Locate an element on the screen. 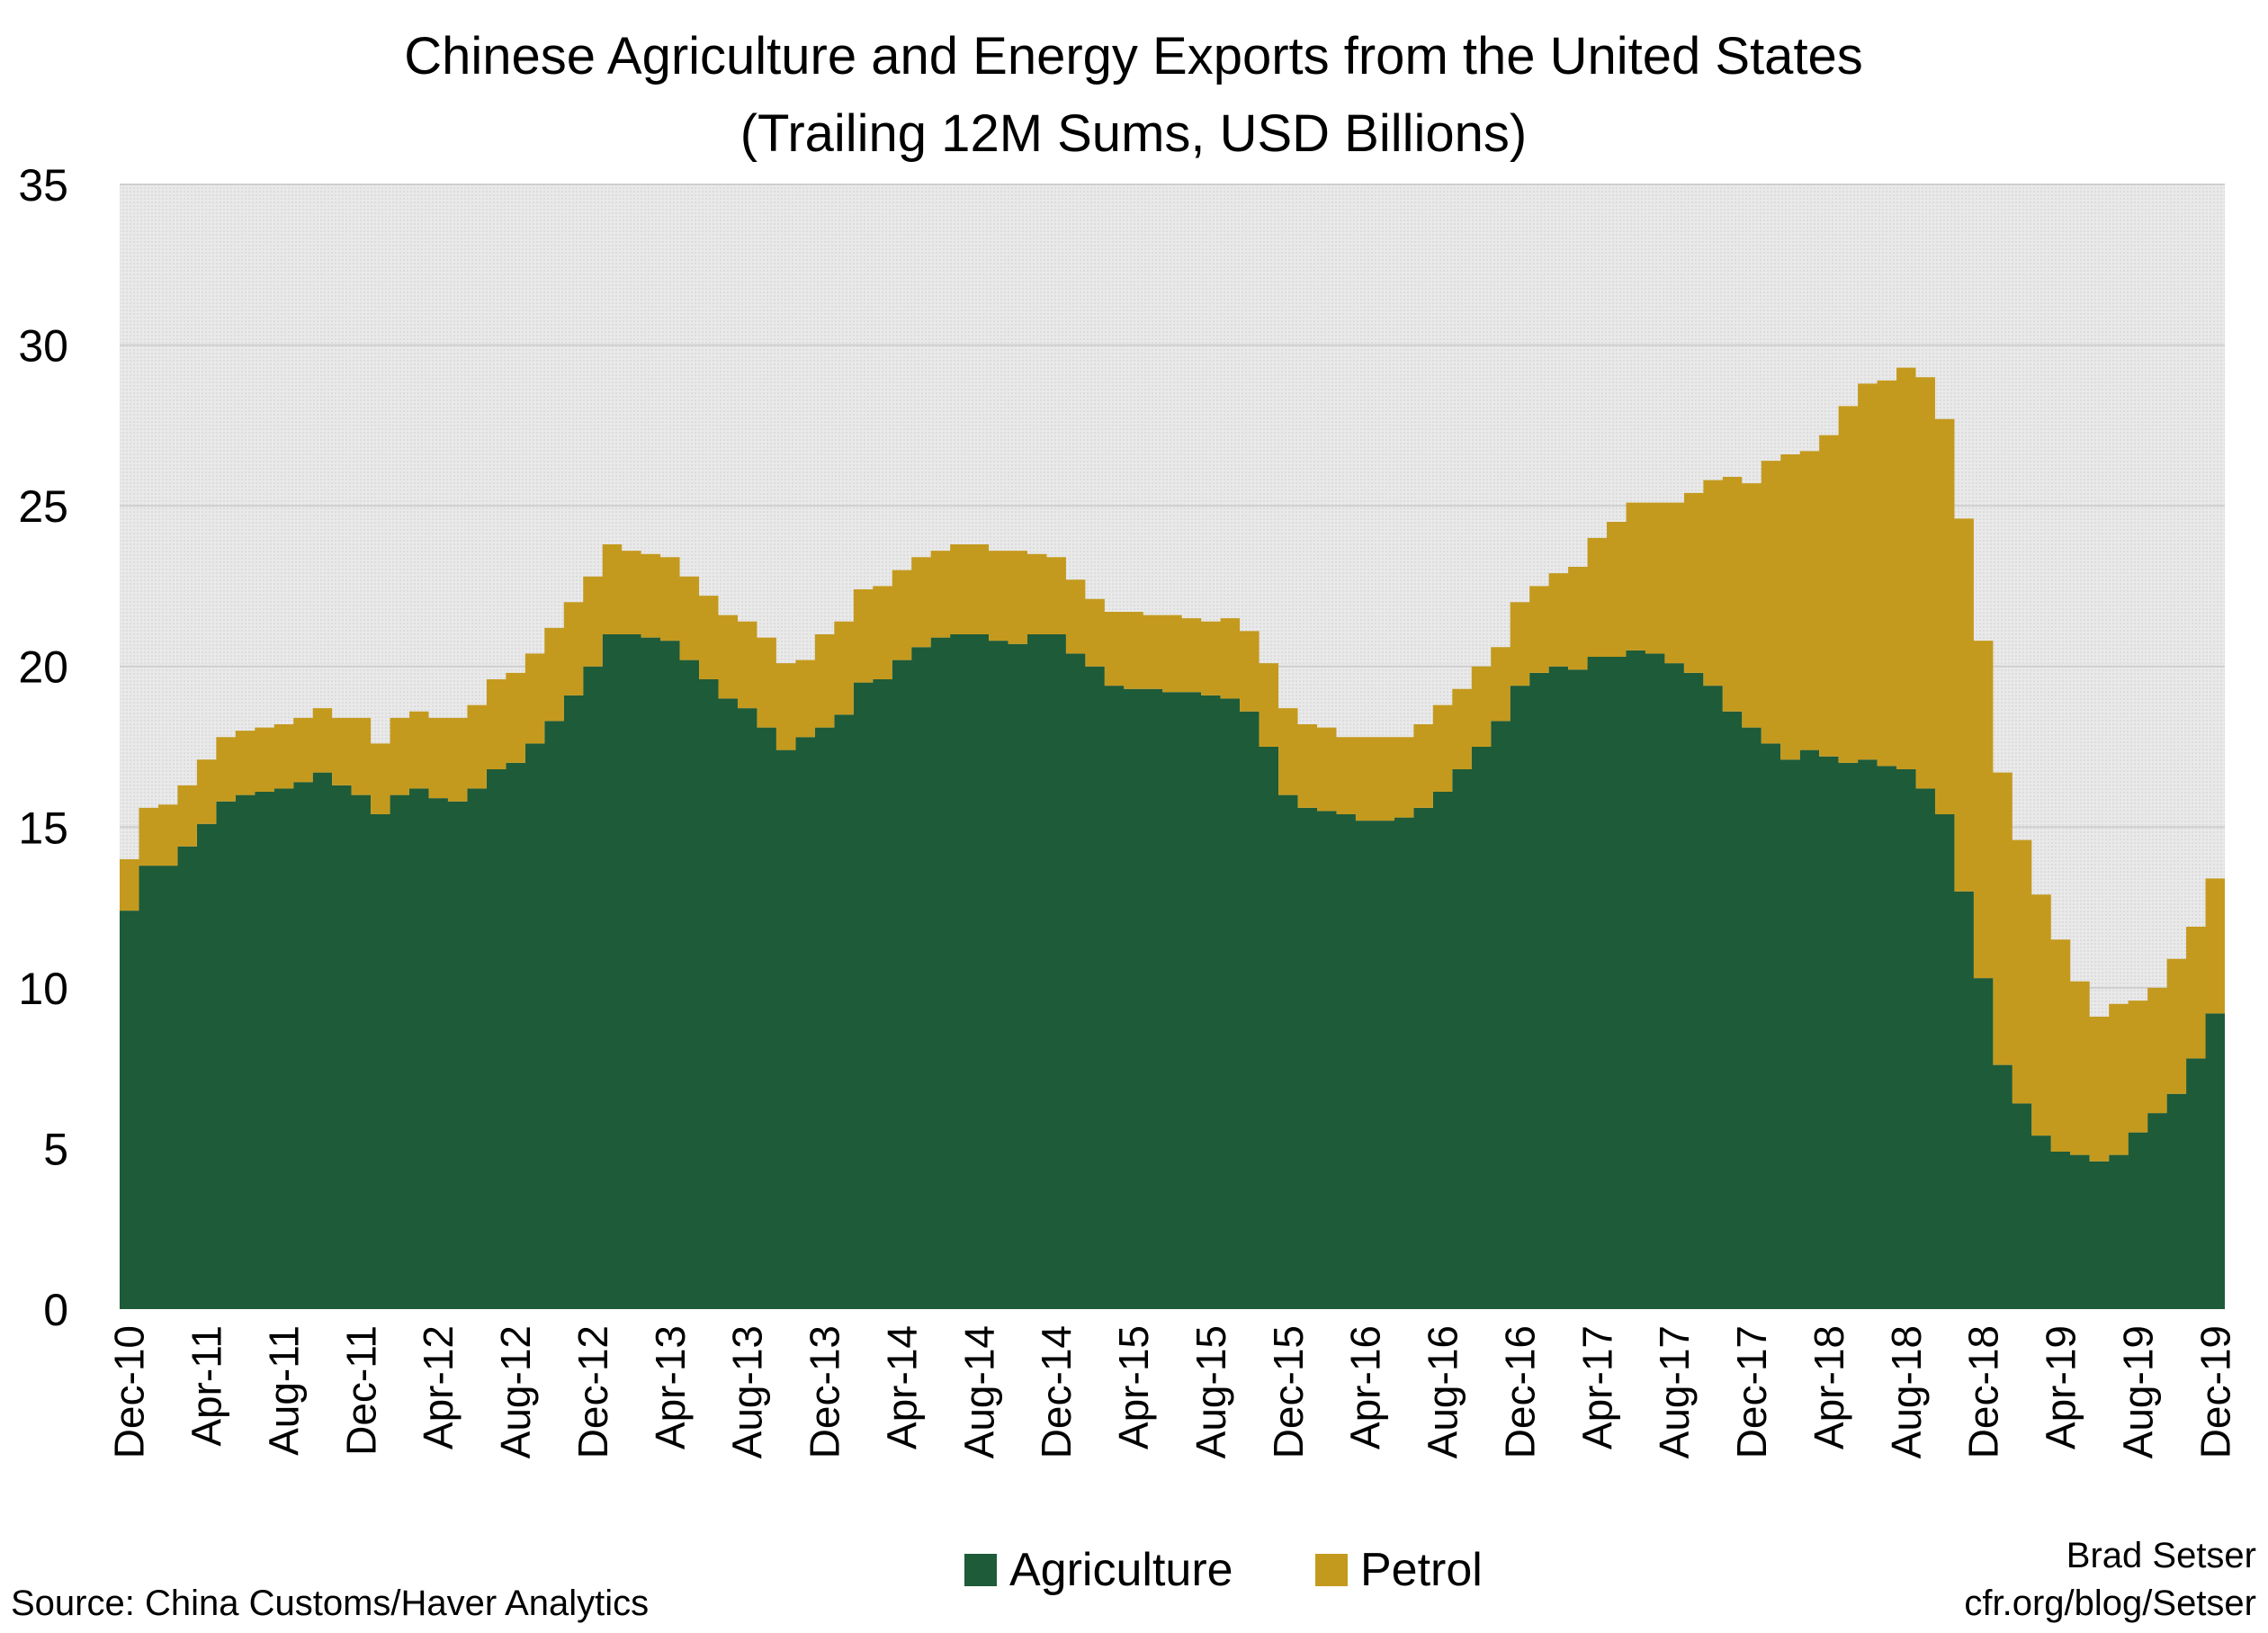 This screenshot has width=2268, height=1633. credit-name: Brad Setser is located at coordinates (2161, 1556).